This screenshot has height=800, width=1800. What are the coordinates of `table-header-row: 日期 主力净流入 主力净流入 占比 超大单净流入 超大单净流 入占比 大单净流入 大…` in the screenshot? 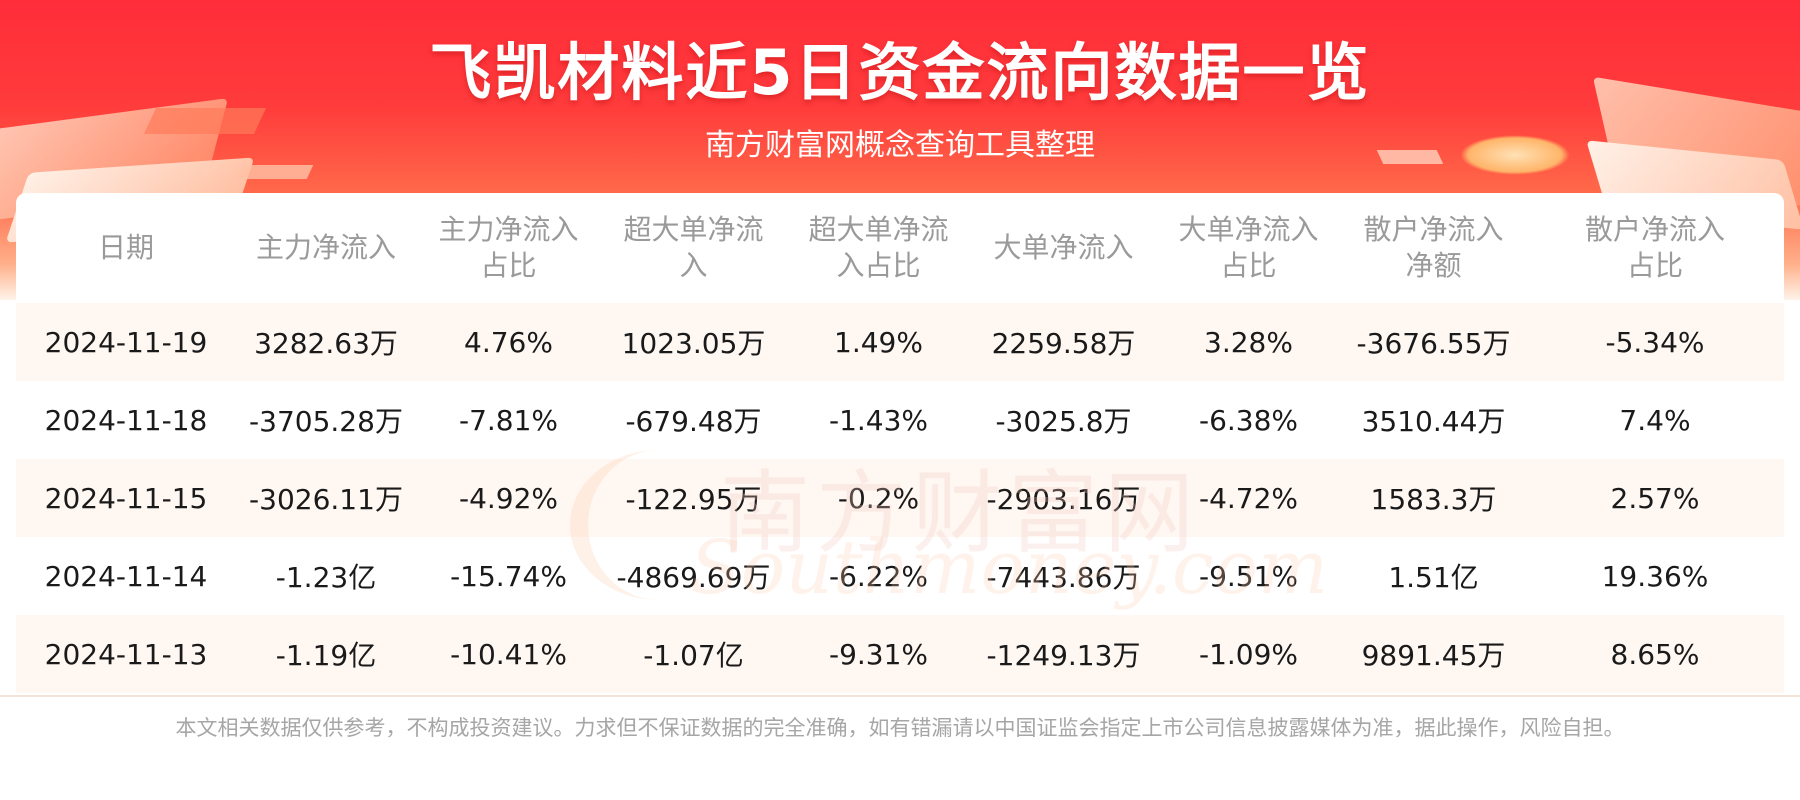 It's located at (900, 248).